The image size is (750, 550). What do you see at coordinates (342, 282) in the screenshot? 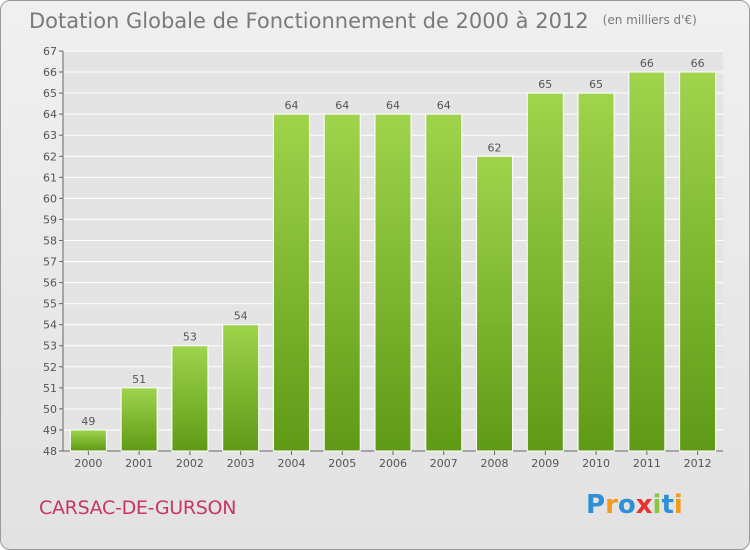
I see `bar-2005` at bounding box center [342, 282].